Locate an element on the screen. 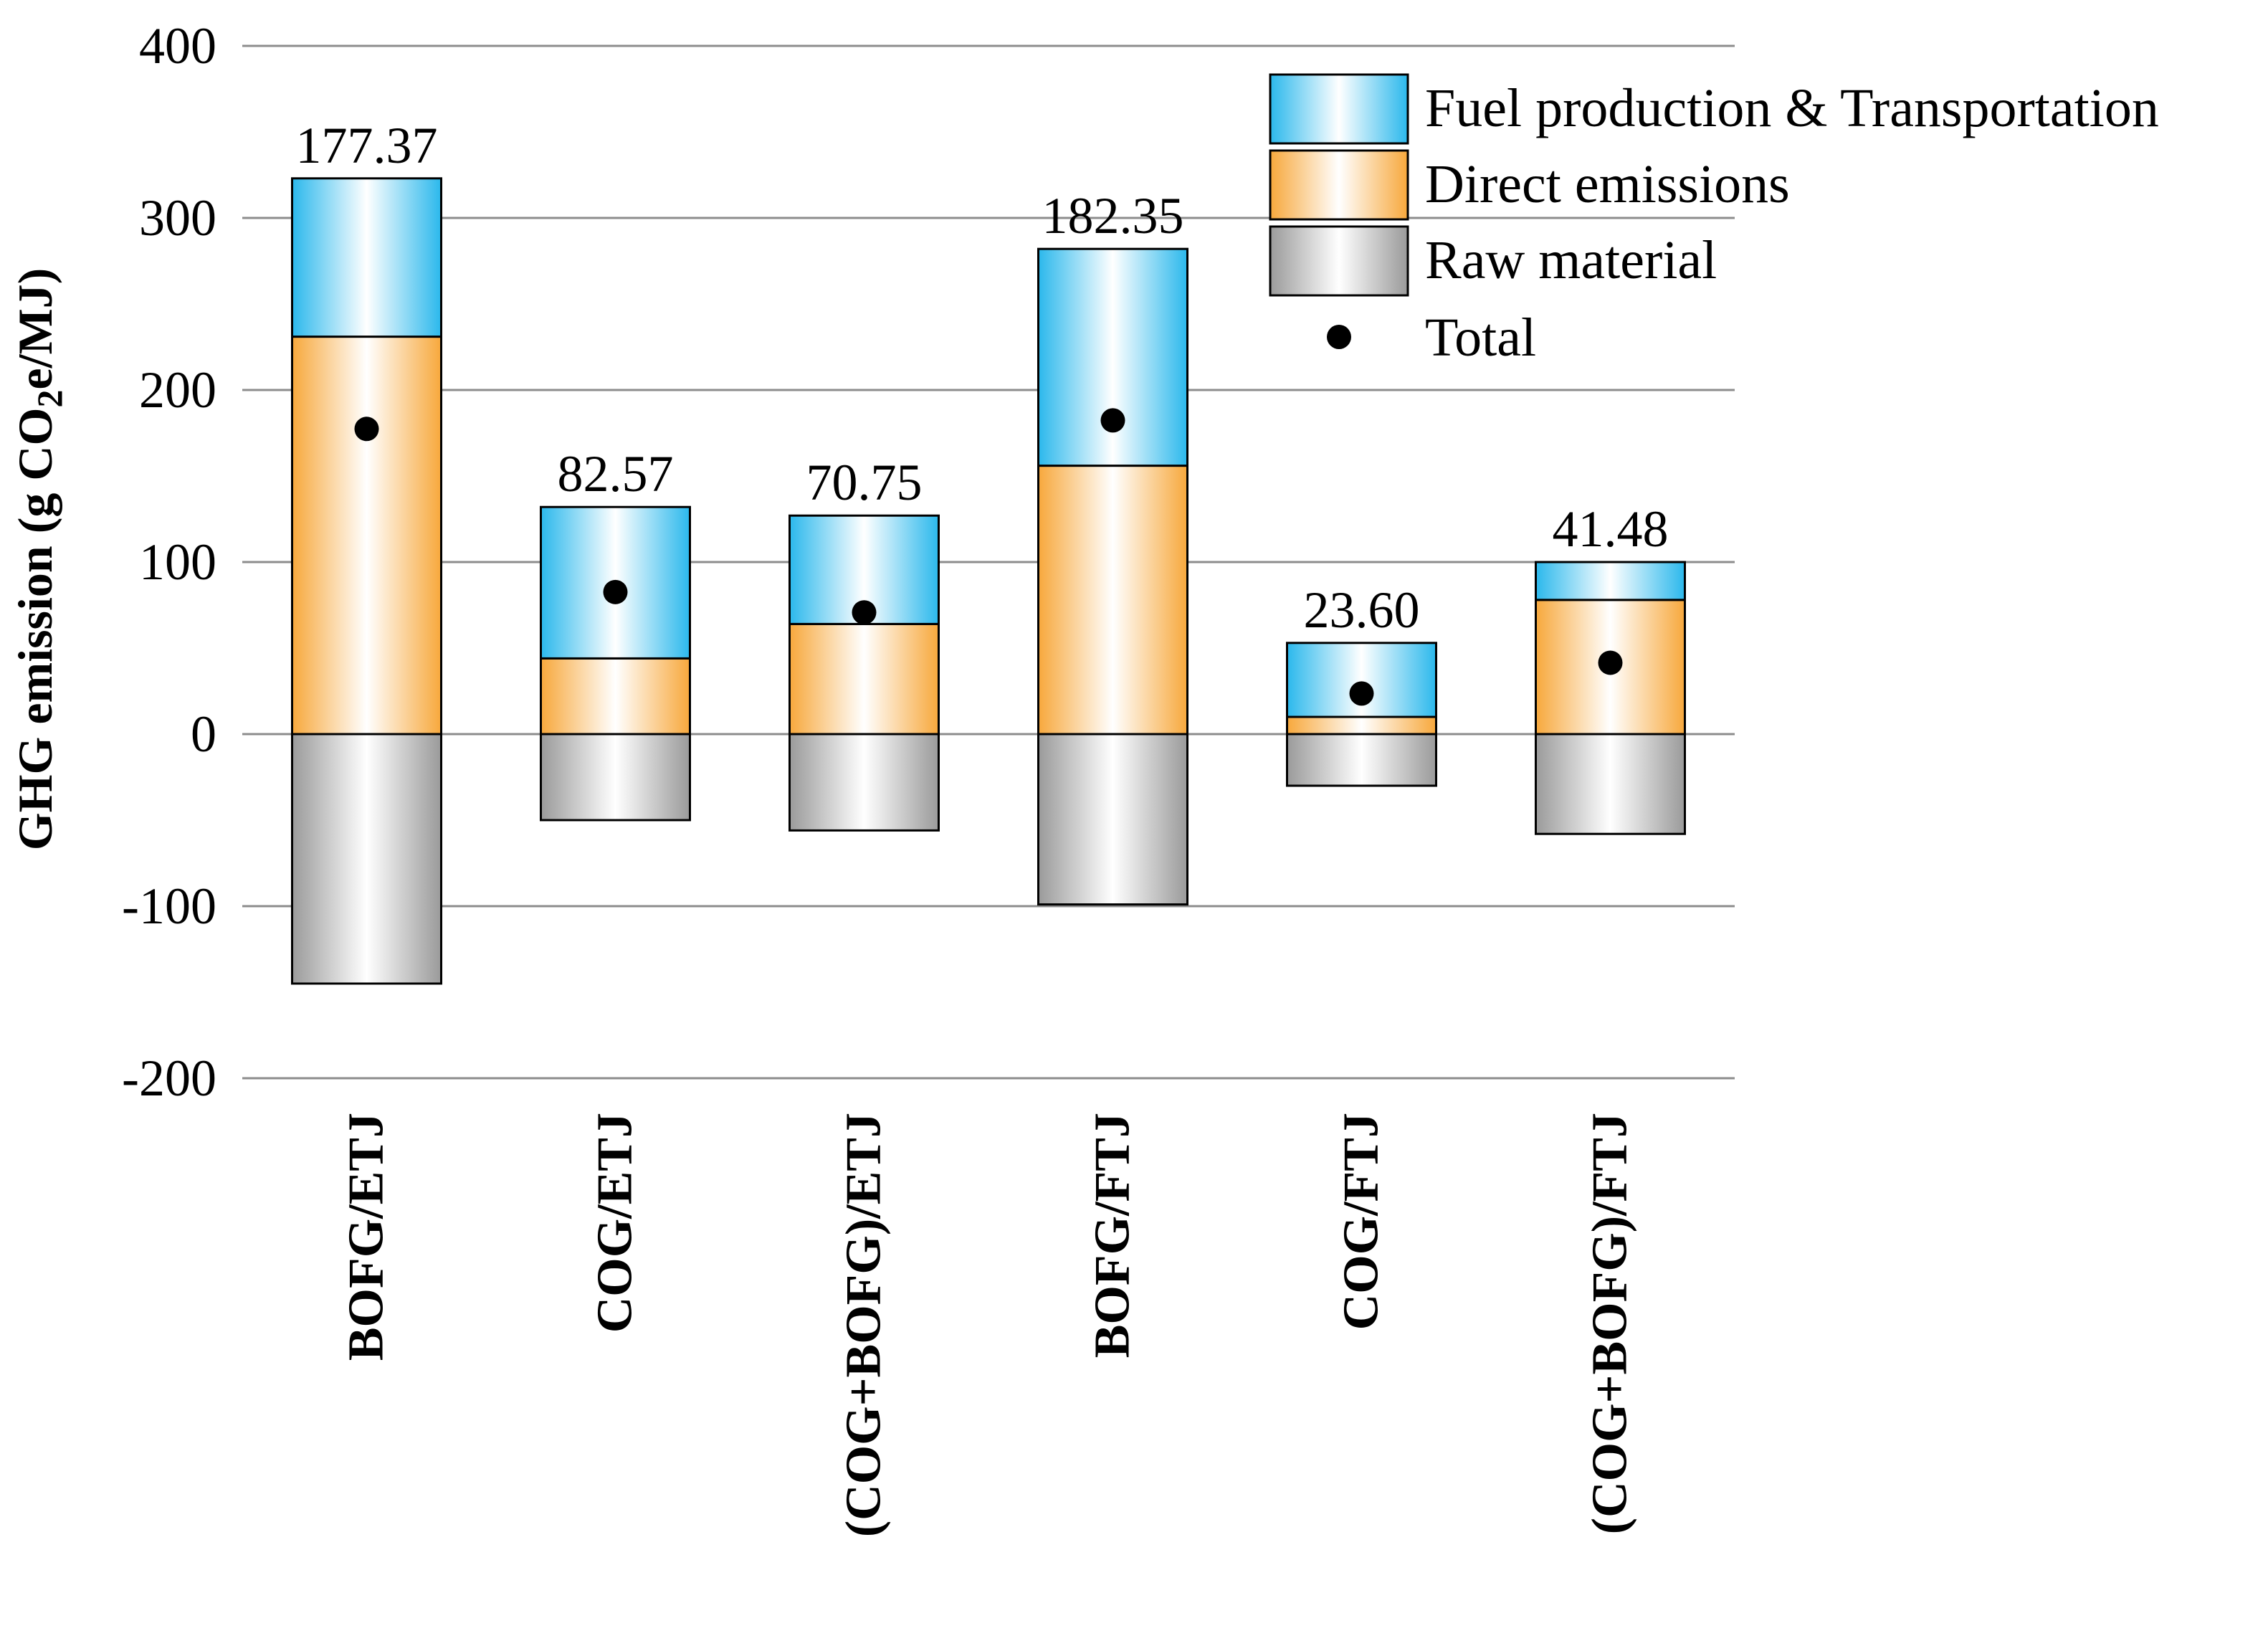  legend-label: Total is located at coordinates (1480, 338).